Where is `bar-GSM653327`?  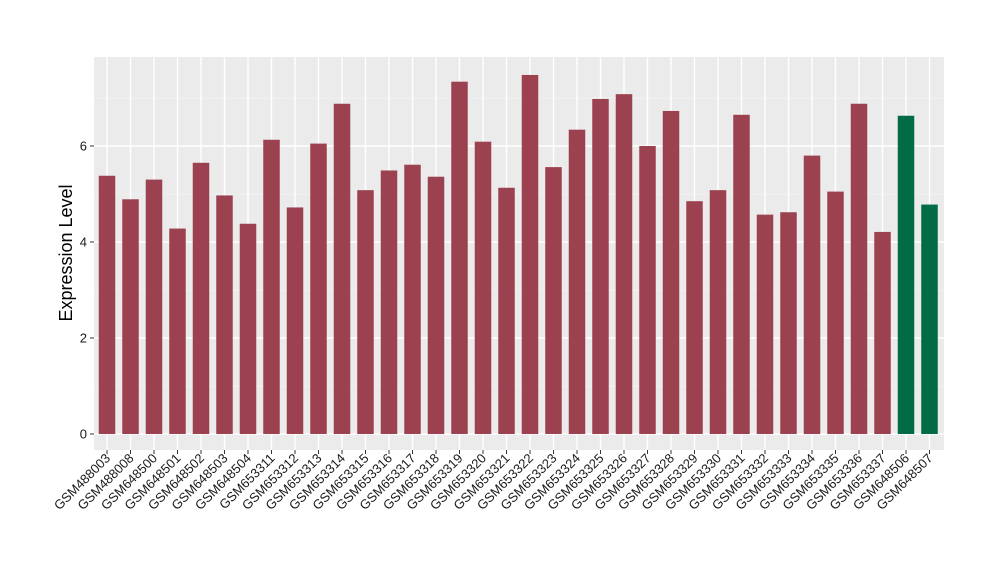
bar-GSM653327 is located at coordinates (647, 290).